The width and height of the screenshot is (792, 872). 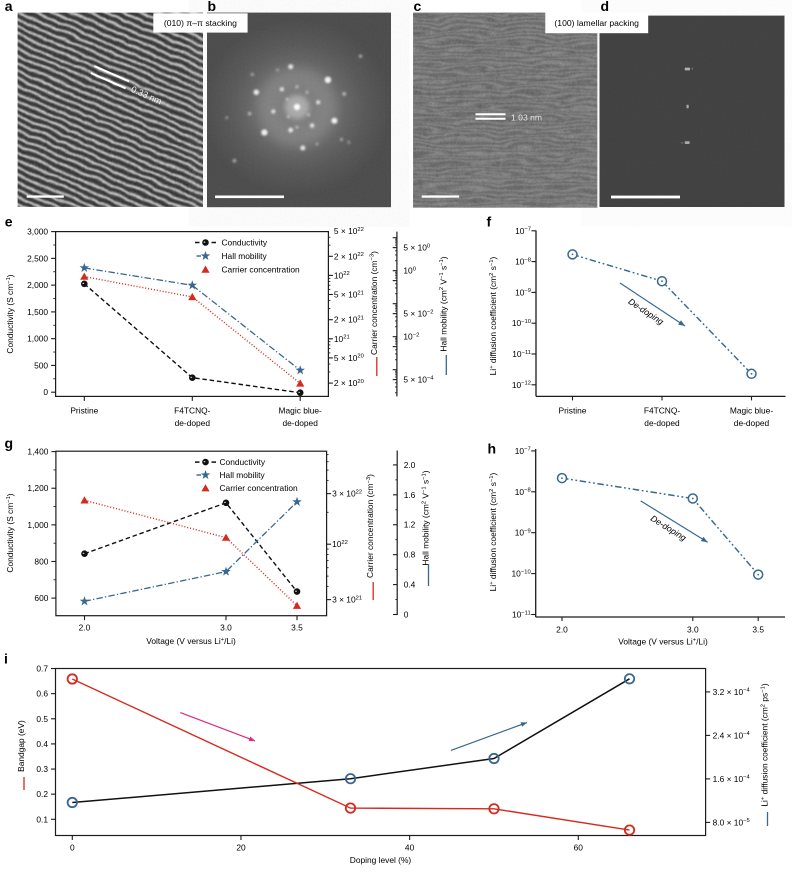 I want to click on svg-text: 5 × 10−4​, so click(x=418, y=380).